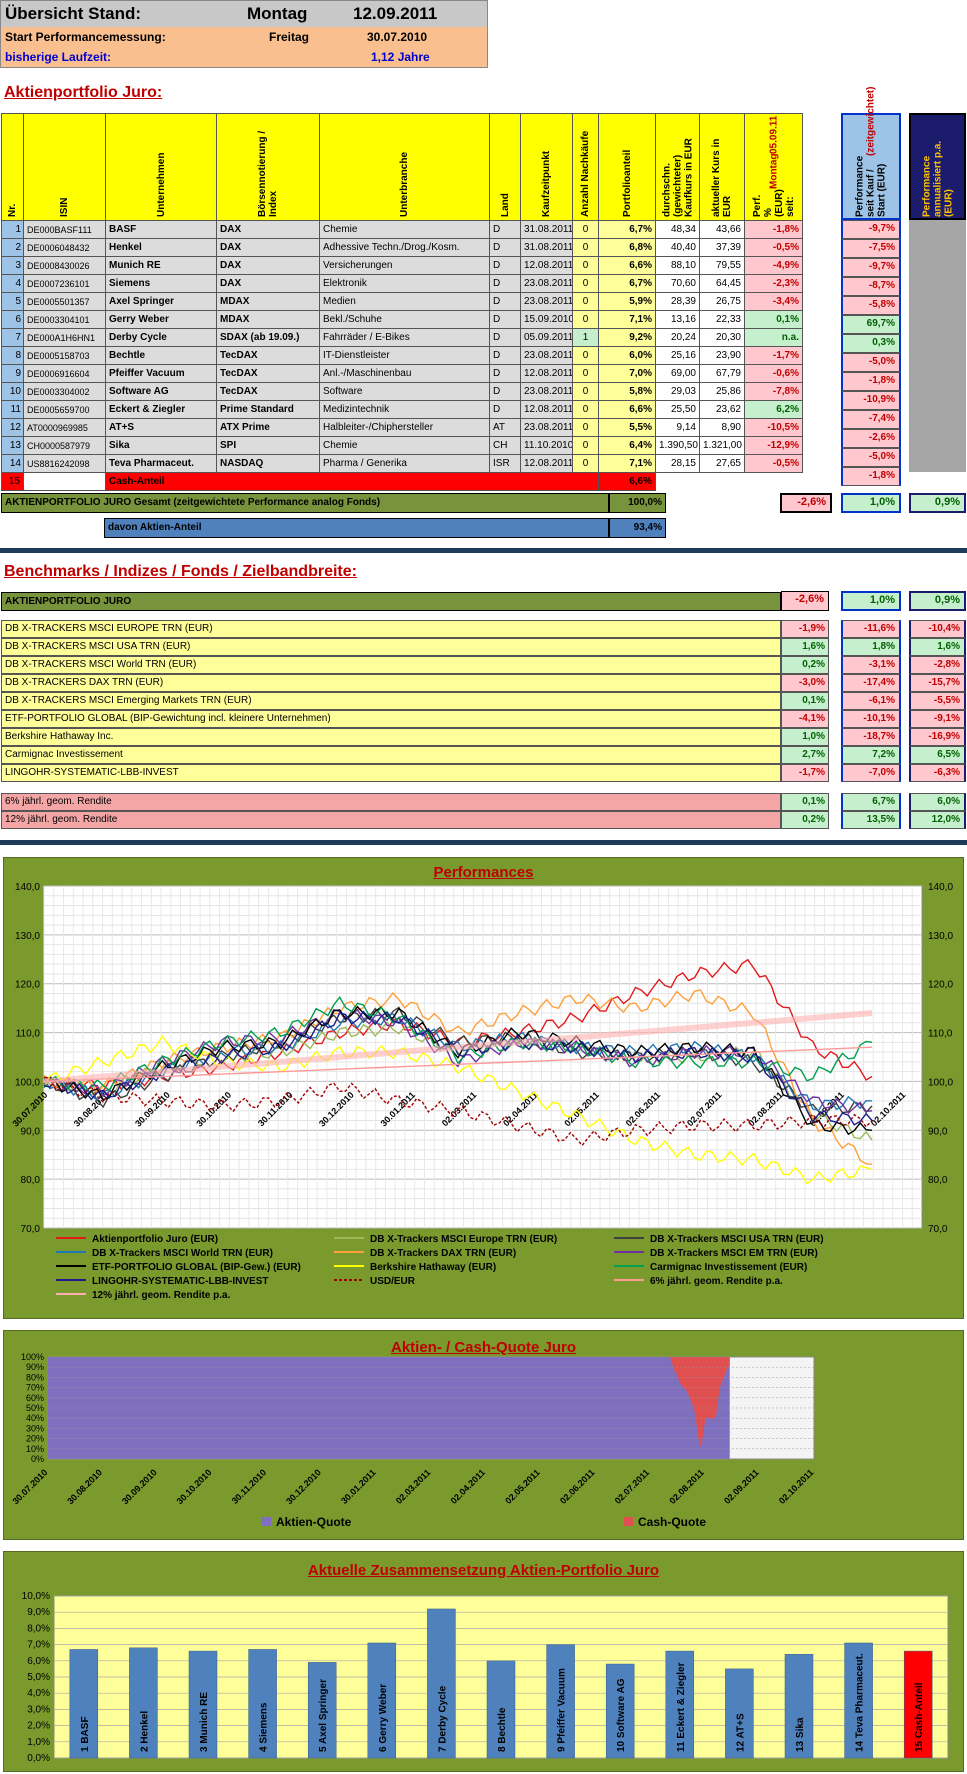 The height and width of the screenshot is (1774, 967). Describe the element at coordinates (871, 601) in the screenshot. I see `bench-portfolio-total: 1,0%` at that location.